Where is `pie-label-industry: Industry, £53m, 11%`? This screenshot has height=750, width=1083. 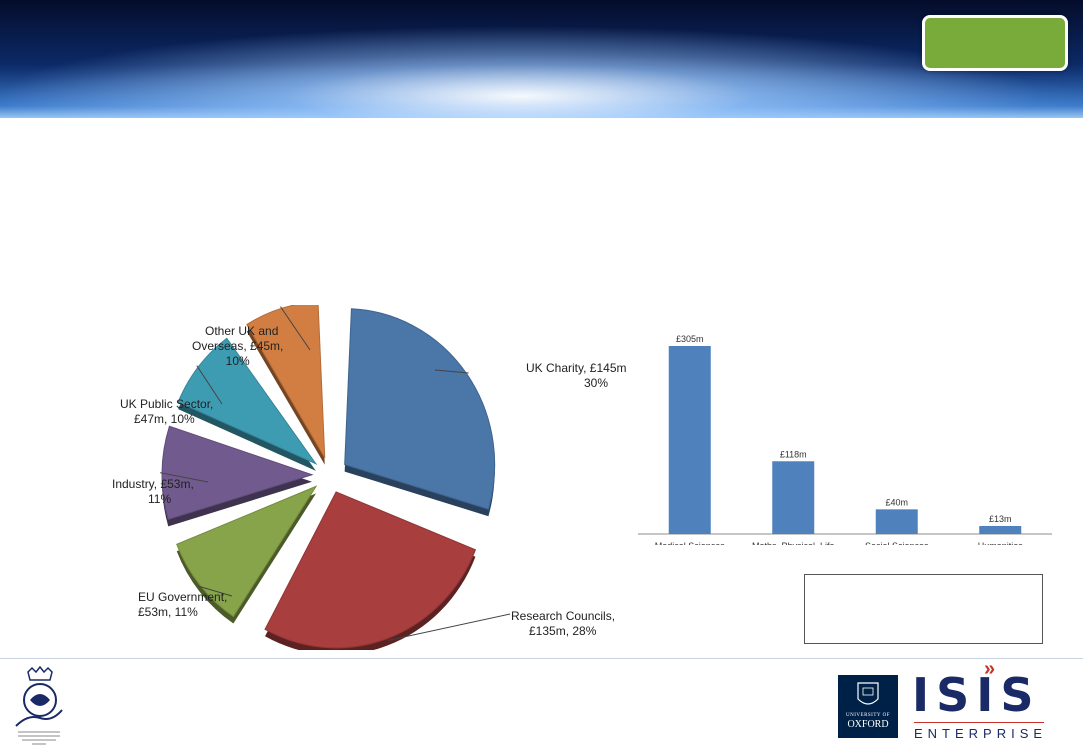 pie-label-industry: Industry, £53m, 11% is located at coordinates (153, 491).